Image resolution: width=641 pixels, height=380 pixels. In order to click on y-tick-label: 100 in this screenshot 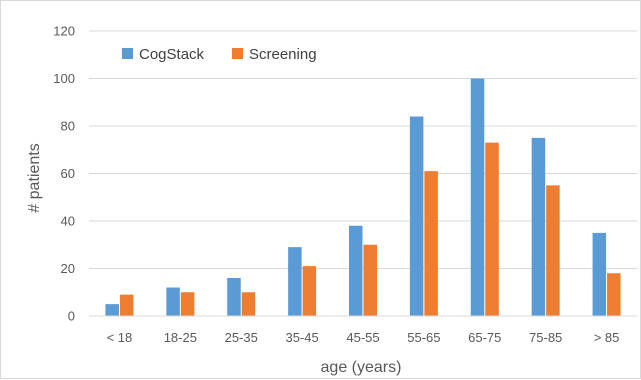, I will do `click(64, 78)`.